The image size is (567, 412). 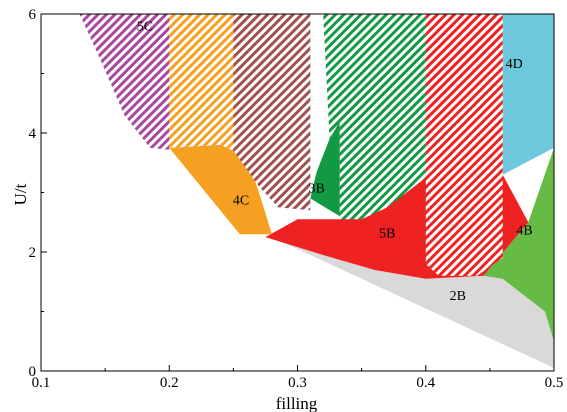 I want to click on y-tick-label: 2, so click(x=33, y=253).